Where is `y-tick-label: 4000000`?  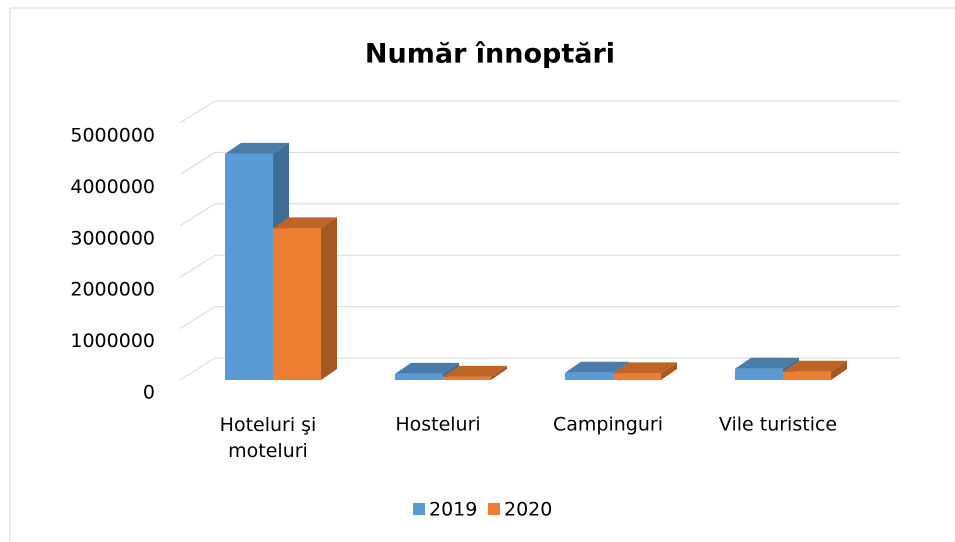 y-tick-label: 4000000 is located at coordinates (112, 187).